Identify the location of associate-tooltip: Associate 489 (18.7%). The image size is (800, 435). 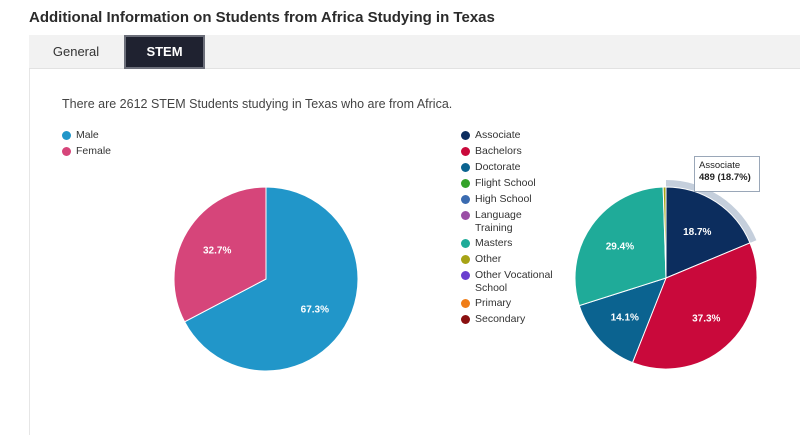
(727, 174).